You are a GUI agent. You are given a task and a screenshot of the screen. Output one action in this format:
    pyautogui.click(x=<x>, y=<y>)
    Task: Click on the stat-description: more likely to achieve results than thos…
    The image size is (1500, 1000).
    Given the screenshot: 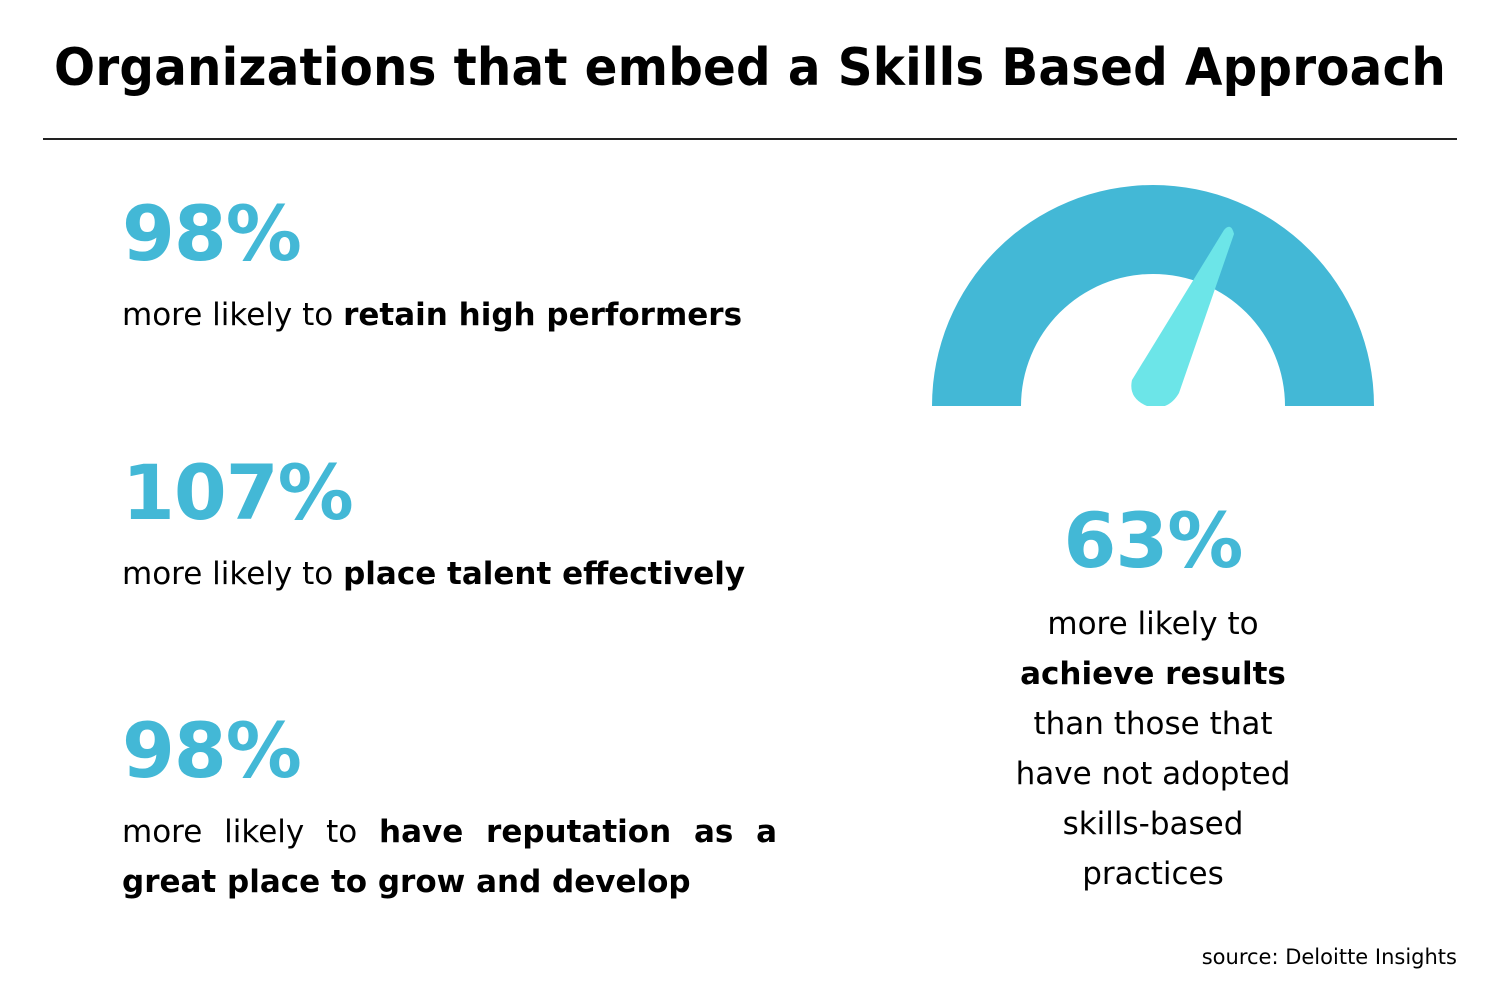 What is the action you would take?
    pyautogui.click(x=1153, y=749)
    